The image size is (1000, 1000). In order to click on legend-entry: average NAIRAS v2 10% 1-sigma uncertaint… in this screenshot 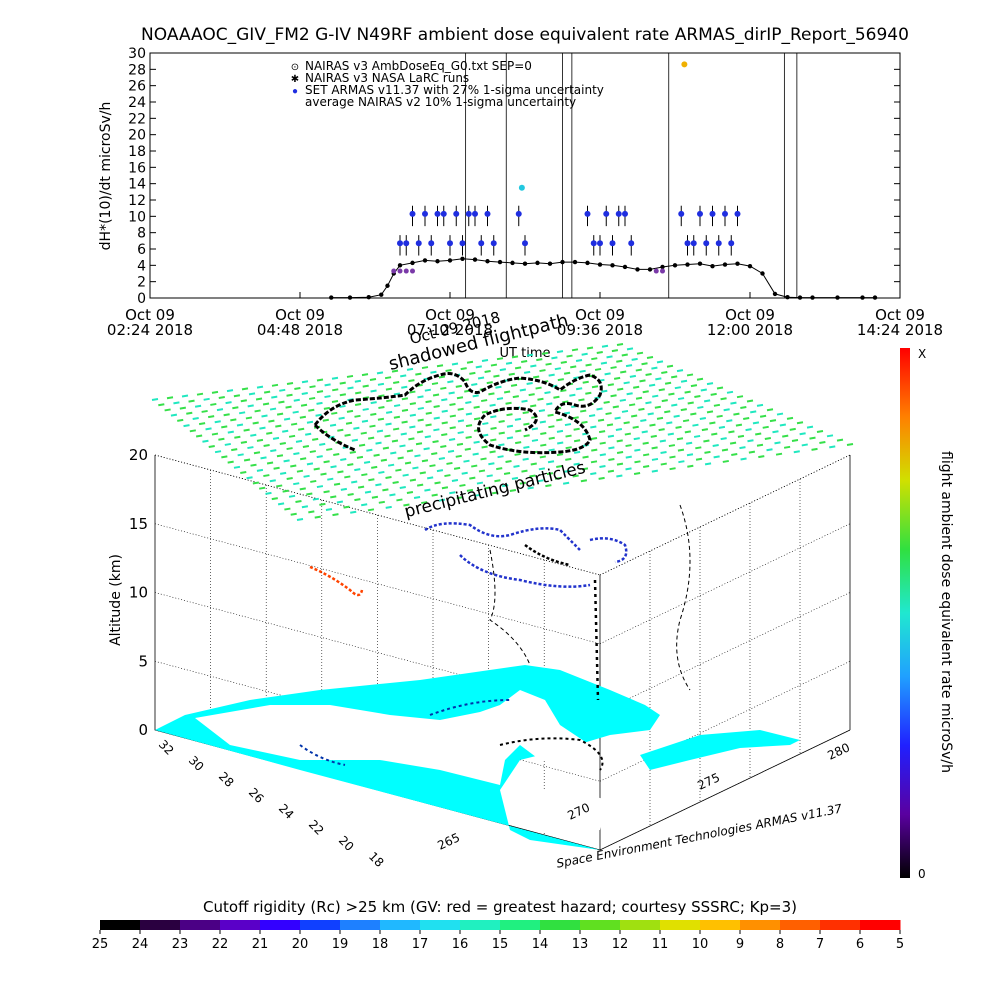, I will do `click(440, 102)`.